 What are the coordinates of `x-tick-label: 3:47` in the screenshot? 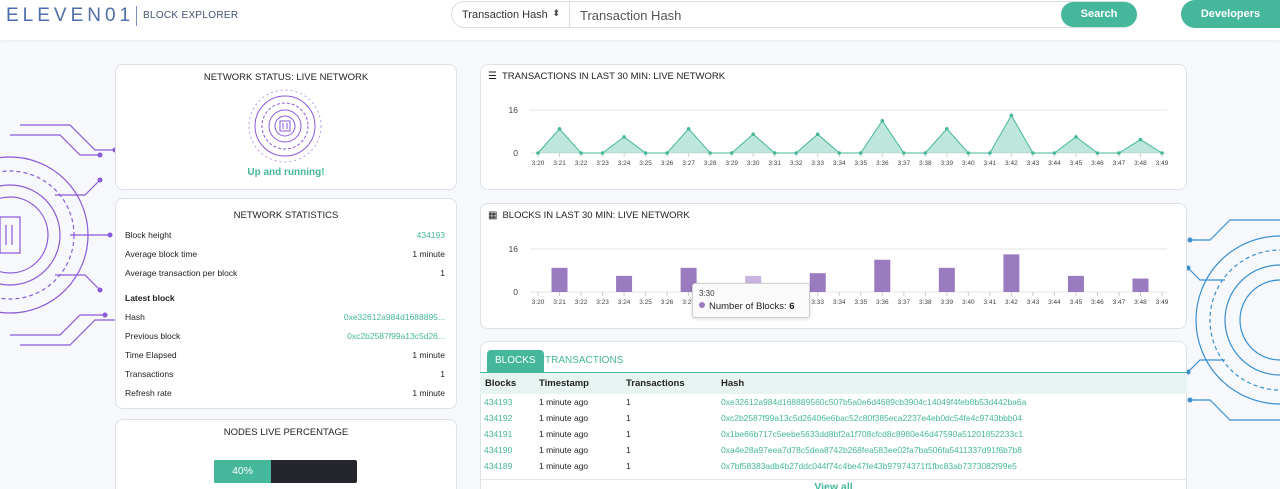 It's located at (1119, 302).